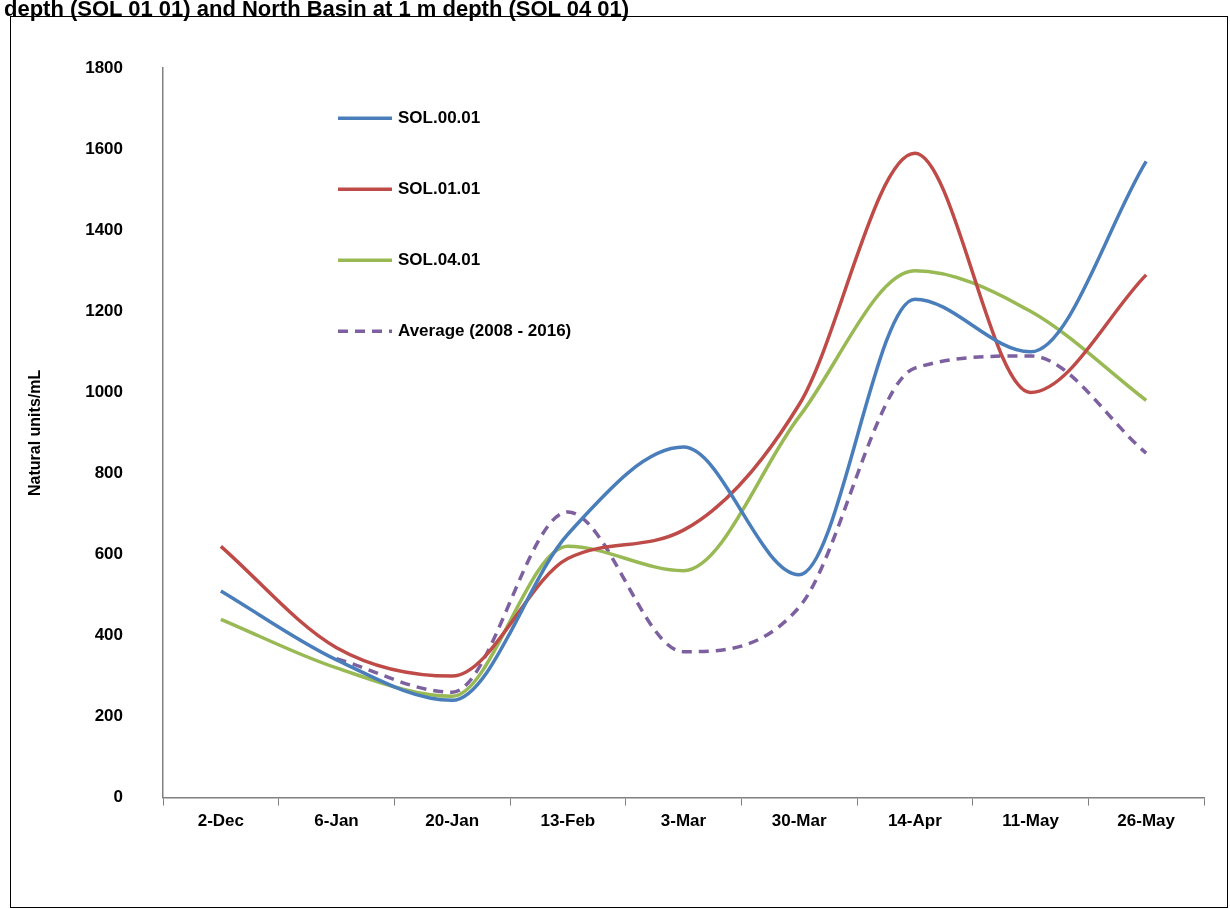 This screenshot has width=1230, height=909. What do you see at coordinates (799, 821) in the screenshot?
I see `x-tick-label: 30-Mar` at bounding box center [799, 821].